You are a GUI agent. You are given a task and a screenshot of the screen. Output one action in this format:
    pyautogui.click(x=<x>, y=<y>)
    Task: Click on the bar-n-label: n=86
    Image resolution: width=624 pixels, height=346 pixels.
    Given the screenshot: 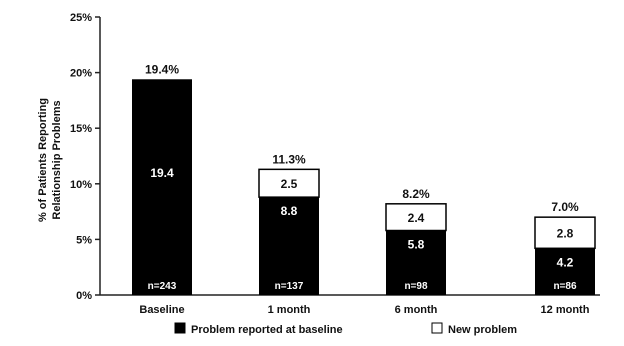 What is the action you would take?
    pyautogui.click(x=565, y=286)
    